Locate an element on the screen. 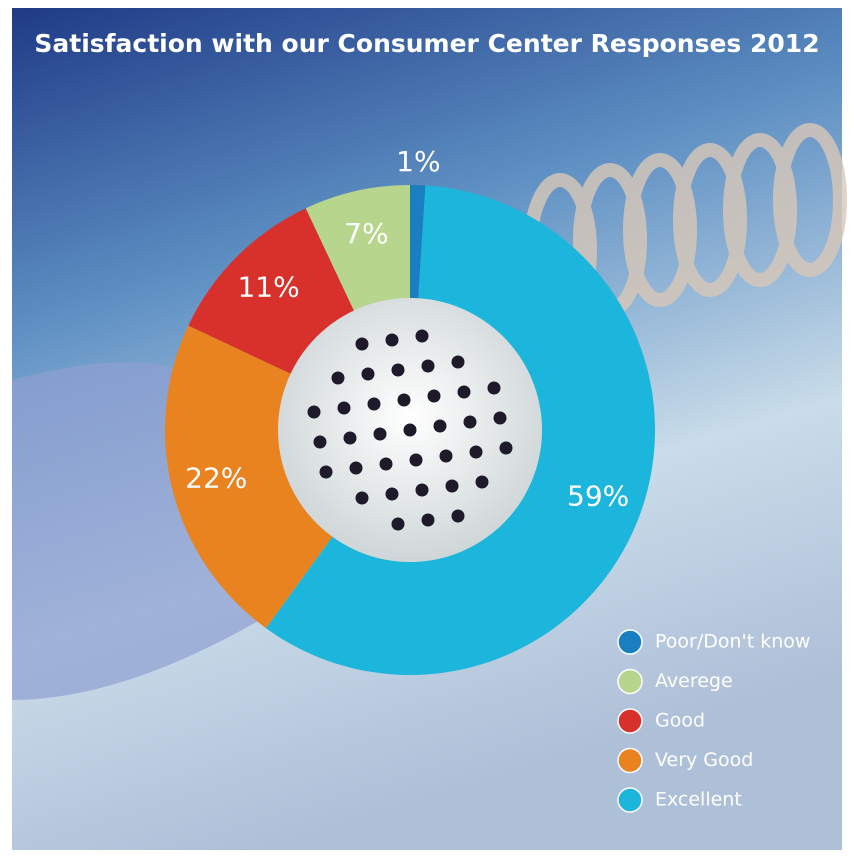 This screenshot has height=862, width=854. phone-cord is located at coordinates (685, 225).